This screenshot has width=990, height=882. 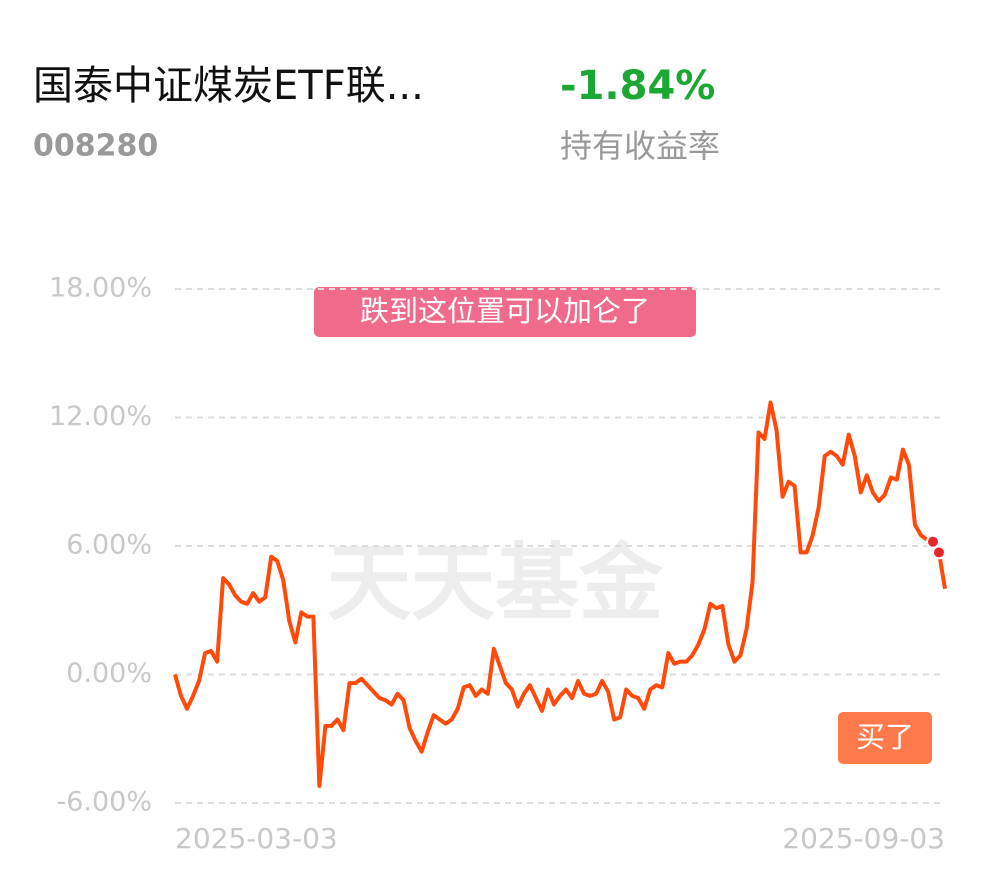 I want to click on annotation: 跌到这位置可以加仑了, so click(x=505, y=311).